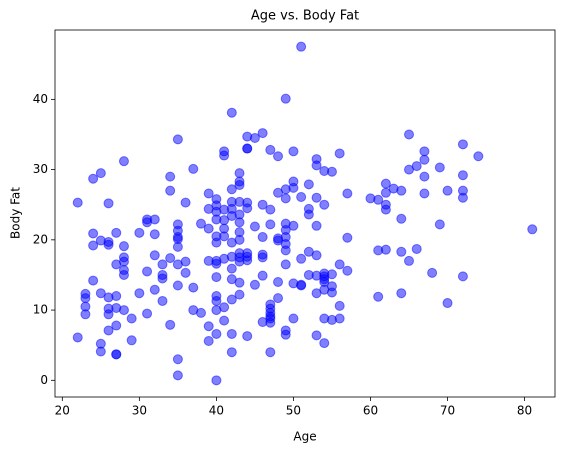 Image resolution: width=563 pixels, height=453 pixels. What do you see at coordinates (40, 169) in the screenshot?
I see `y-tick-label: 30` at bounding box center [40, 169].